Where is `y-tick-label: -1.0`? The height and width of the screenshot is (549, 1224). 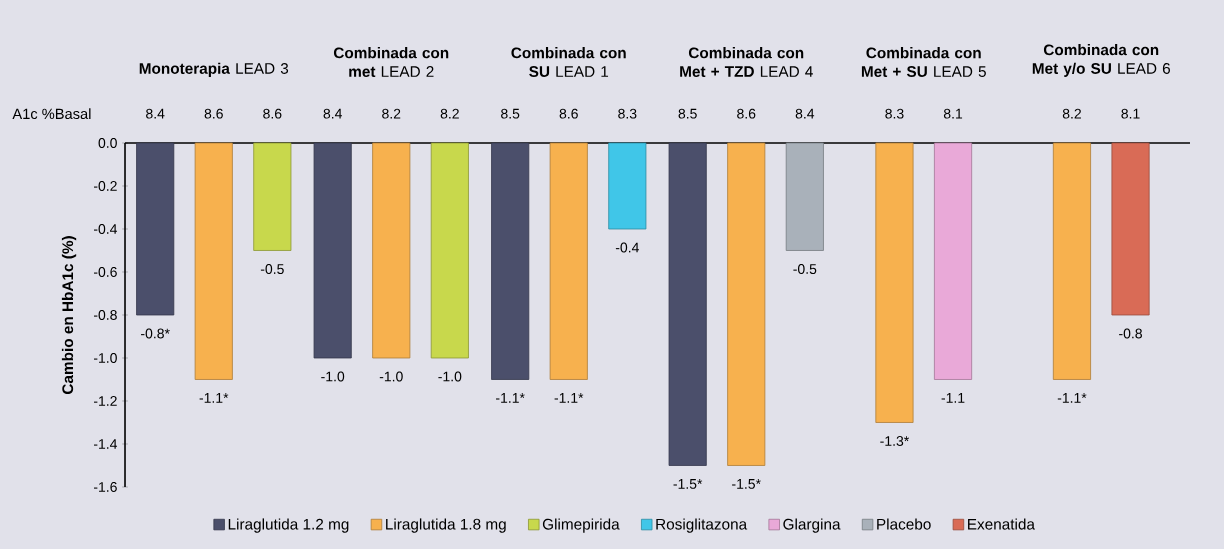
y-tick-label: -1.0 is located at coordinates (105, 358).